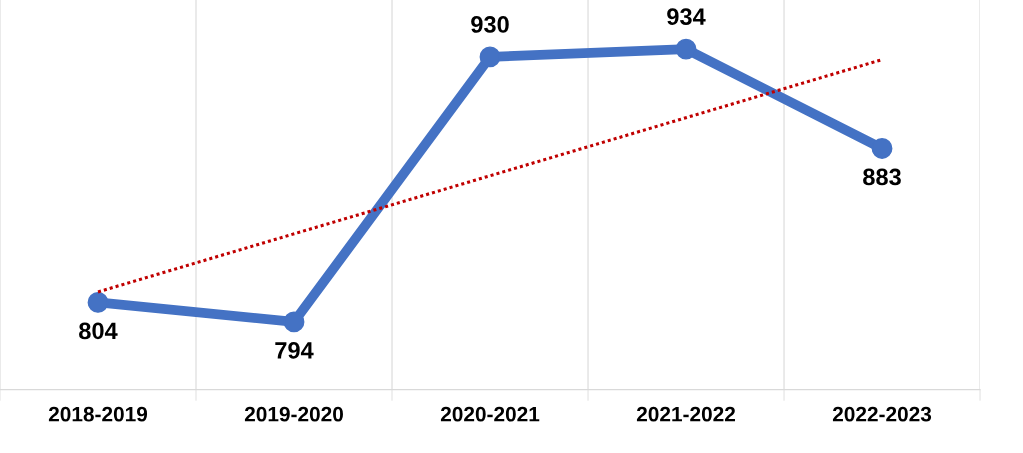 The image size is (1023, 453). Describe the element at coordinates (686, 414) in the screenshot. I see `x-tick-label: 2021-2022` at that location.